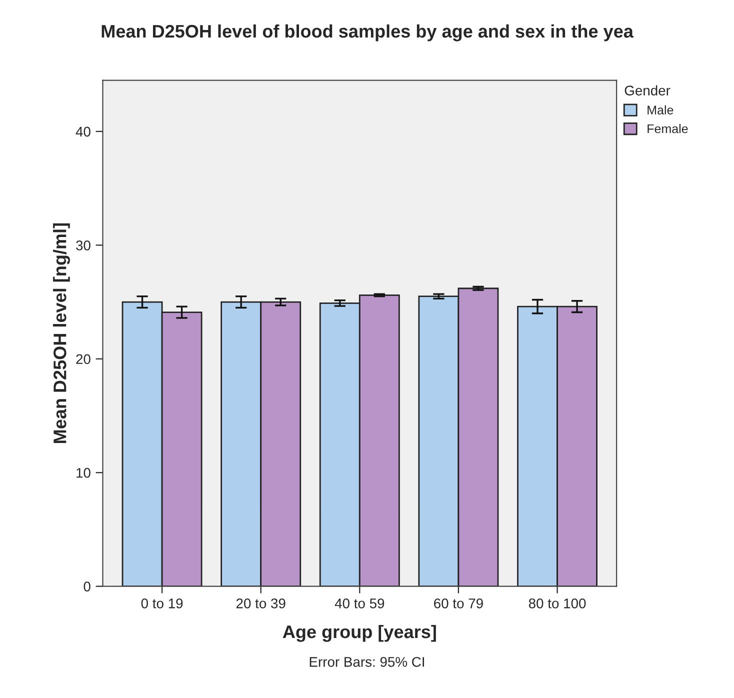 The image size is (734, 698). I want to click on x-tick-label: 20 to 39, so click(261, 603).